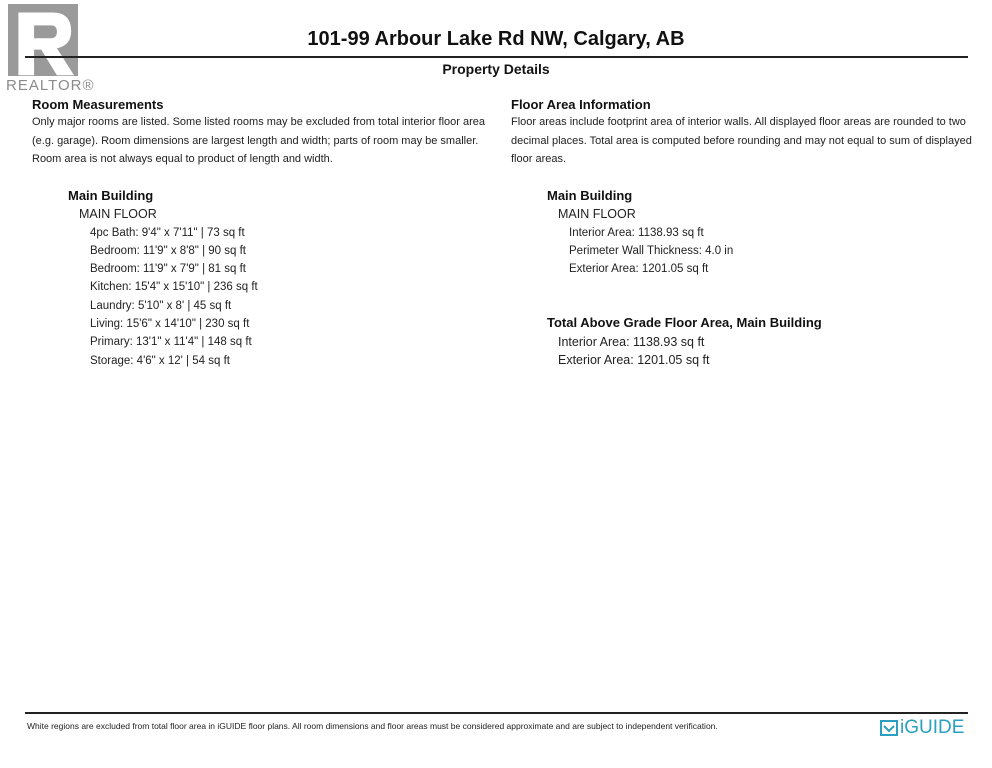  What do you see at coordinates (539, 159) in the screenshot?
I see `note-line: floor areas.` at bounding box center [539, 159].